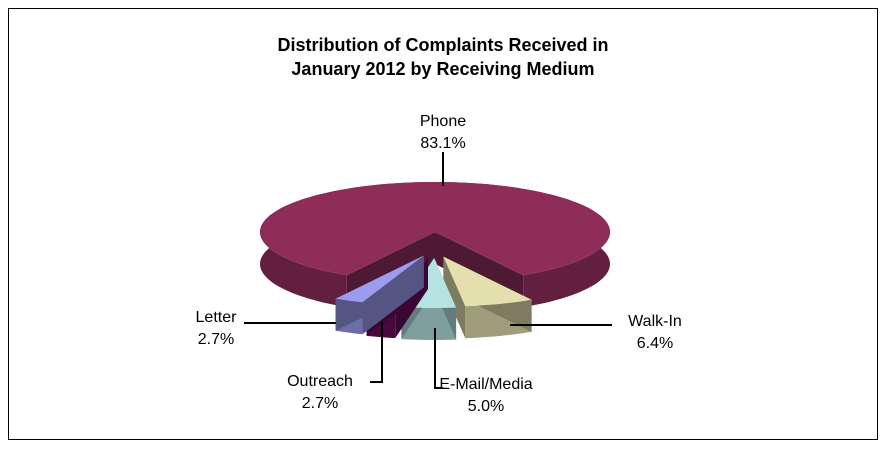 This screenshot has width=886, height=451. Describe the element at coordinates (217, 317) in the screenshot. I see `slice-label: Letter` at that location.